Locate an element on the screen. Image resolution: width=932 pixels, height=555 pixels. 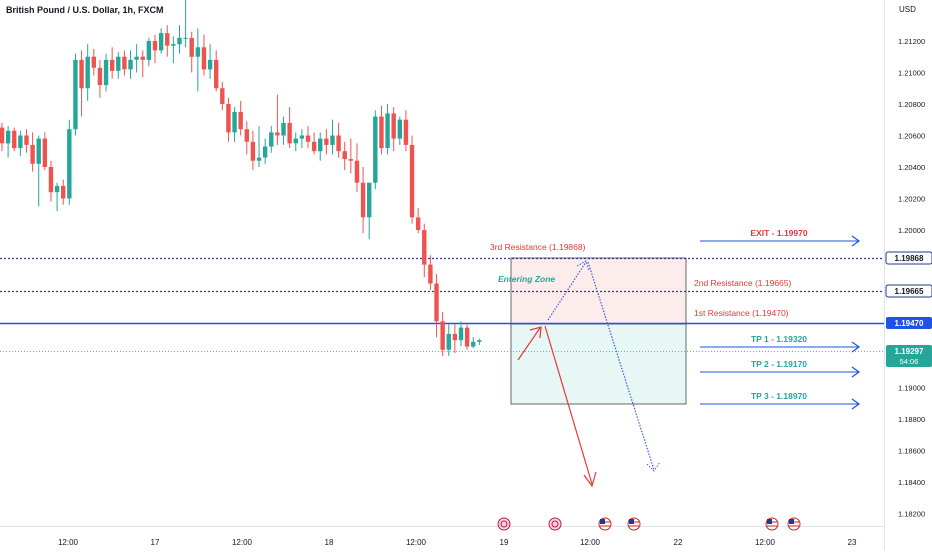
resistance-1-price-tag-text: 1.19470 is located at coordinates (909, 323).